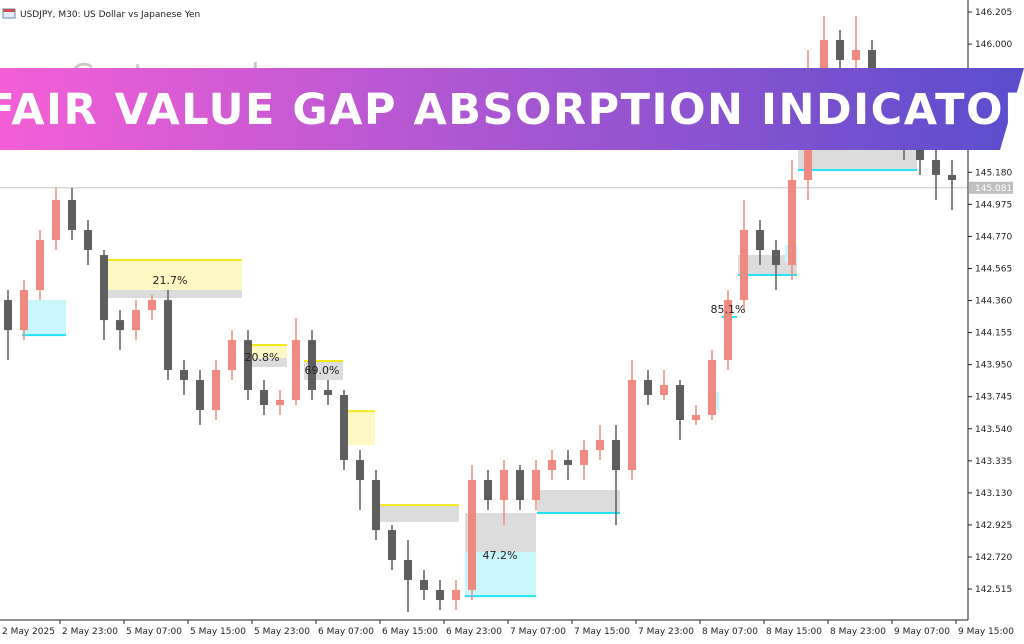 This screenshot has width=1024, height=644. Describe the element at coordinates (993, 237) in the screenshot. I see `y-tick-label: 144.770` at that location.